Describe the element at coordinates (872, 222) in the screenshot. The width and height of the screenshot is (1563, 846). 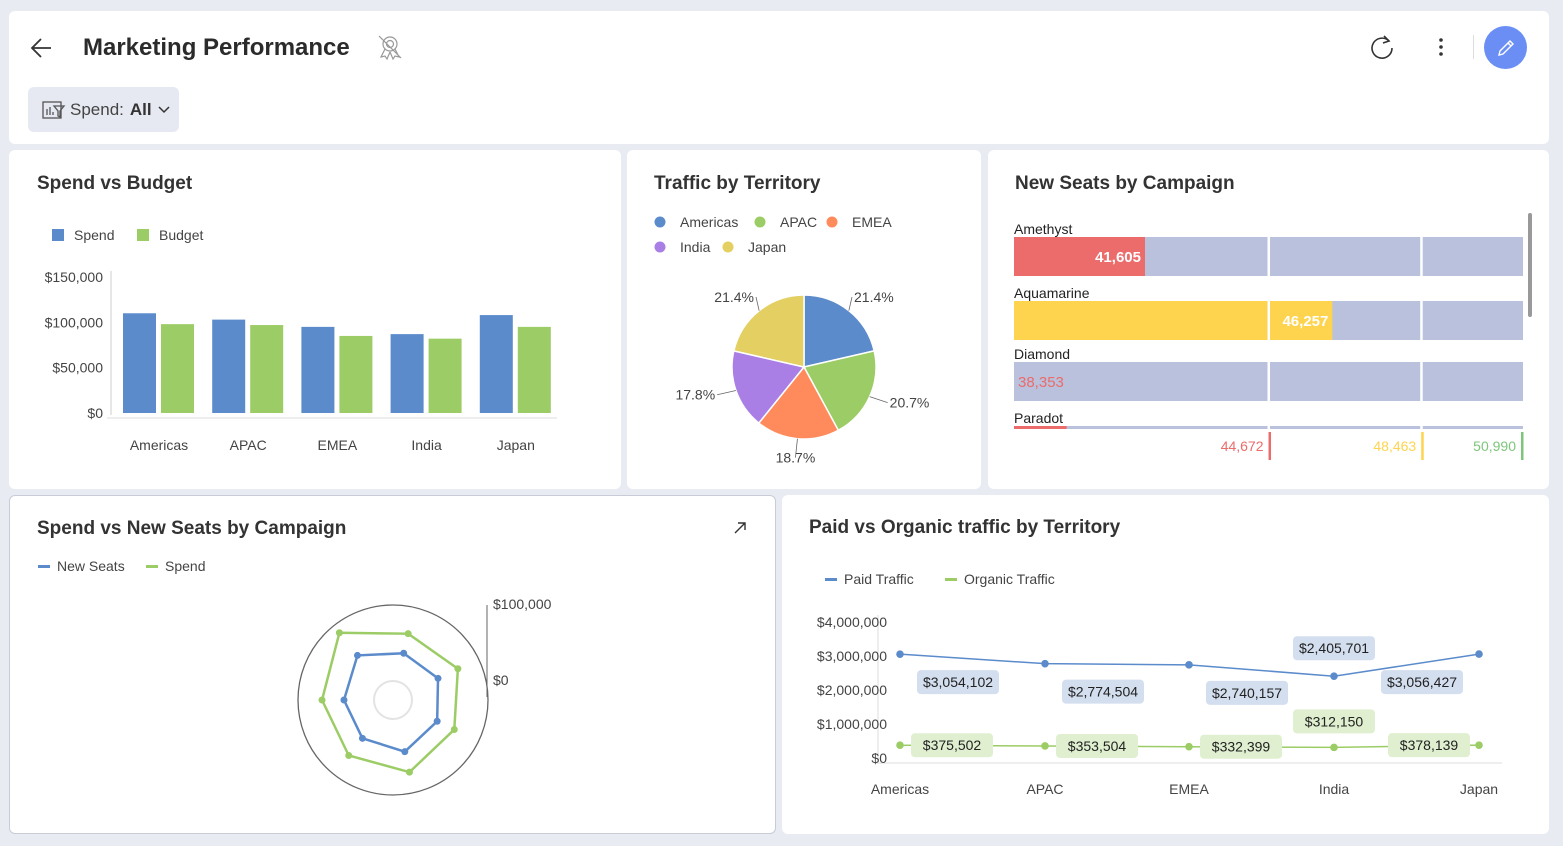
I see `legend-label: EMEA` at that location.